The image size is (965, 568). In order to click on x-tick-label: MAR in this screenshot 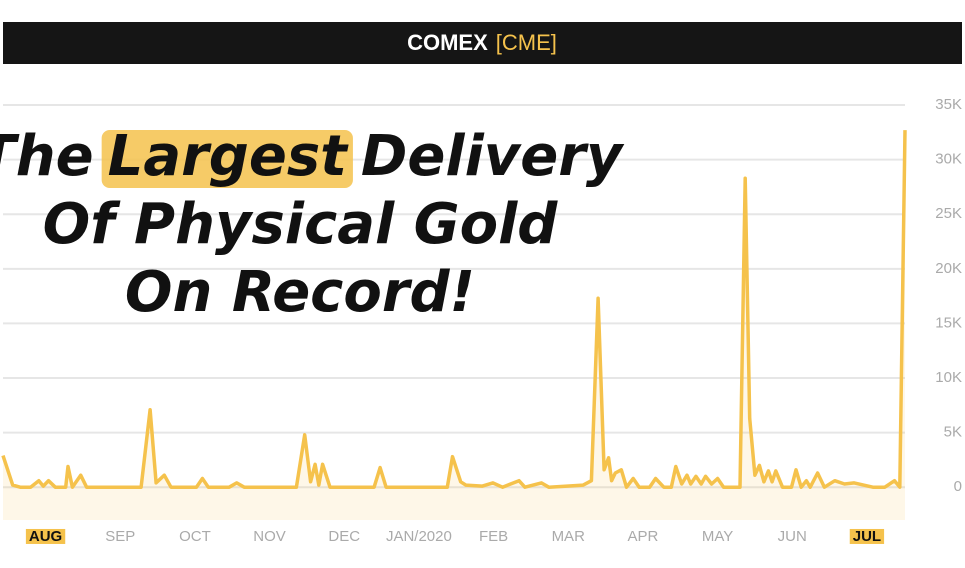, I will do `click(569, 536)`.